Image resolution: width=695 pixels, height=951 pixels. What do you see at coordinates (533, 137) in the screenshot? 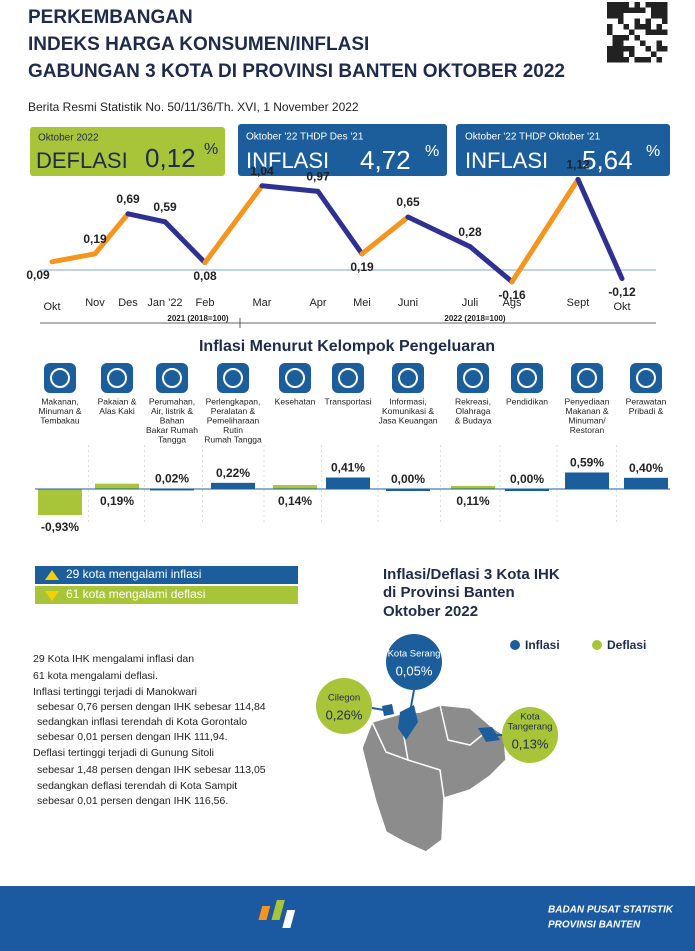
I see `summary-period: Oktober '22 THDP Oktober '21` at bounding box center [533, 137].